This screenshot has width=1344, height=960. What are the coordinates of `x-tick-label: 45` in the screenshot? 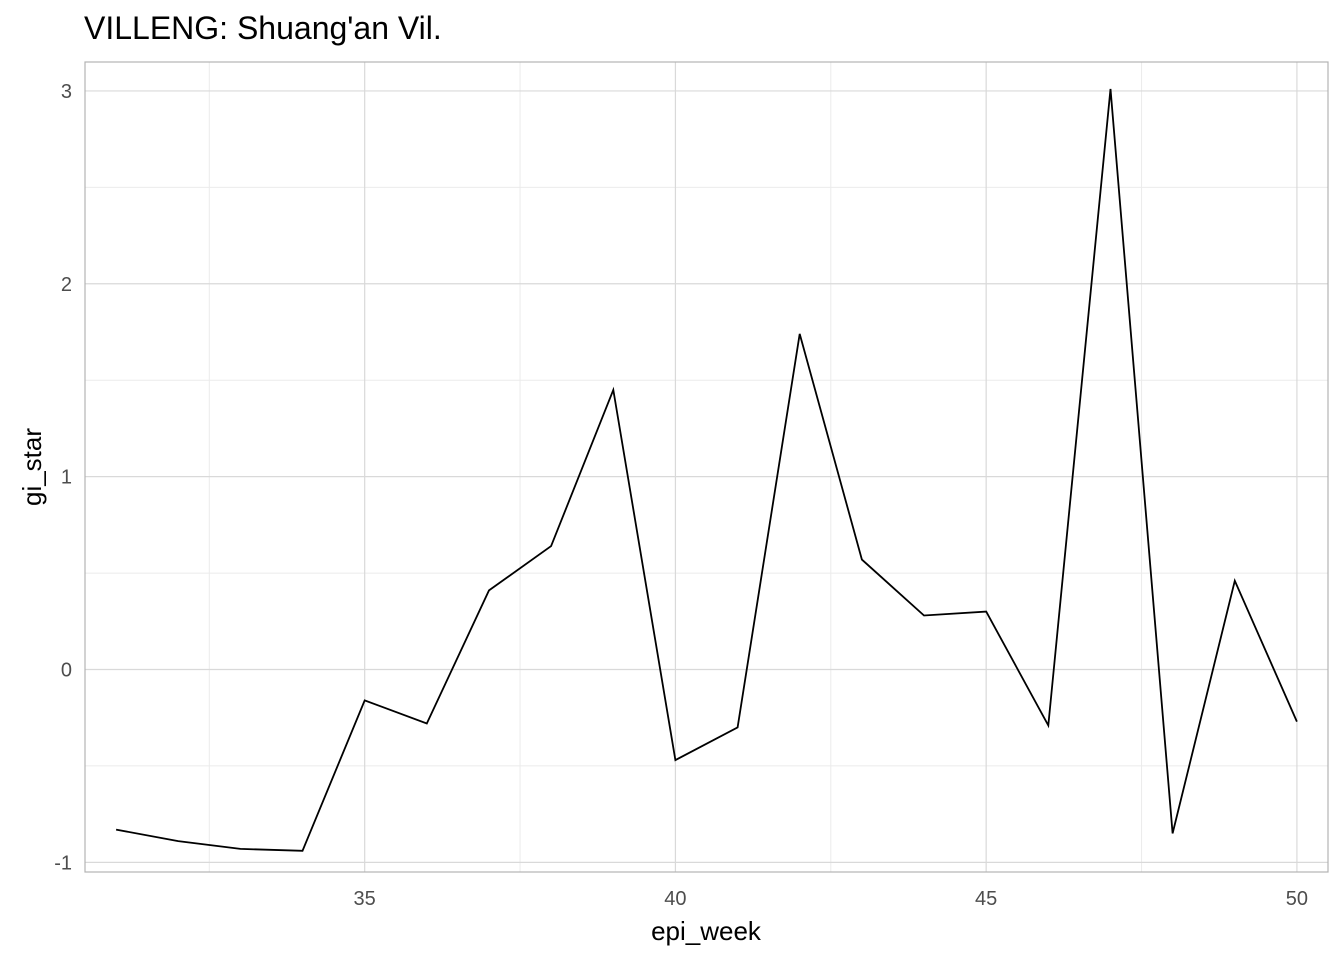 It's located at (986, 899).